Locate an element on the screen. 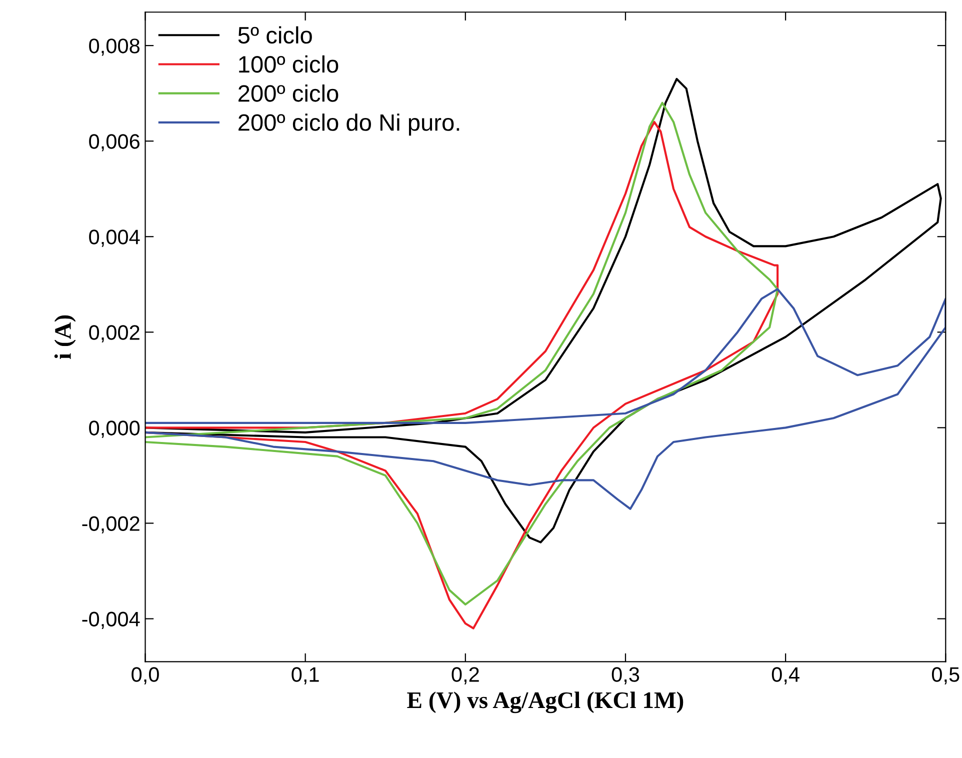 The height and width of the screenshot is (758, 962). x-tick-label: 0,5 is located at coordinates (946, 675).